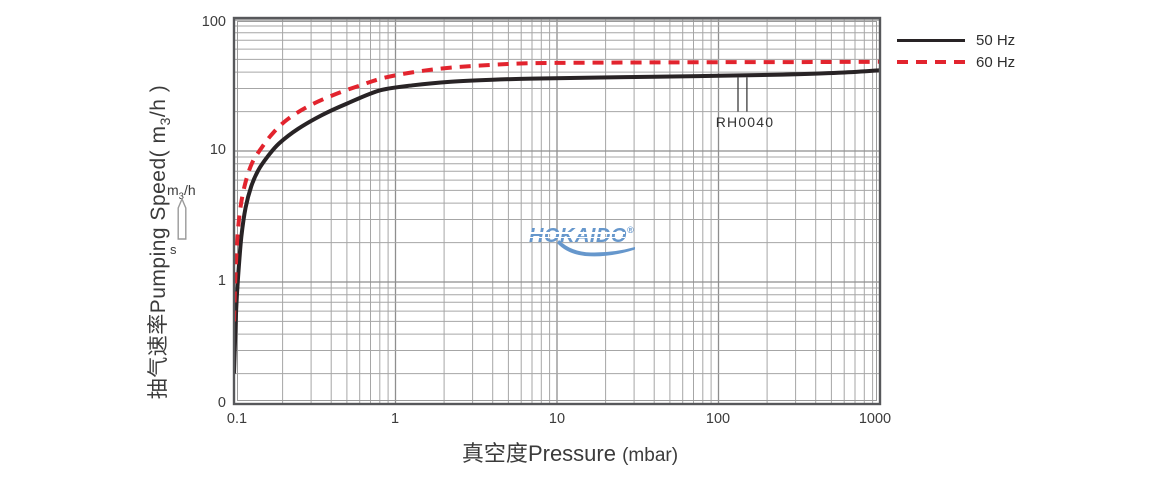 This screenshot has width=1160, height=480. What do you see at coordinates (173, 249) in the screenshot?
I see `side-unit-s: s` at bounding box center [173, 249].